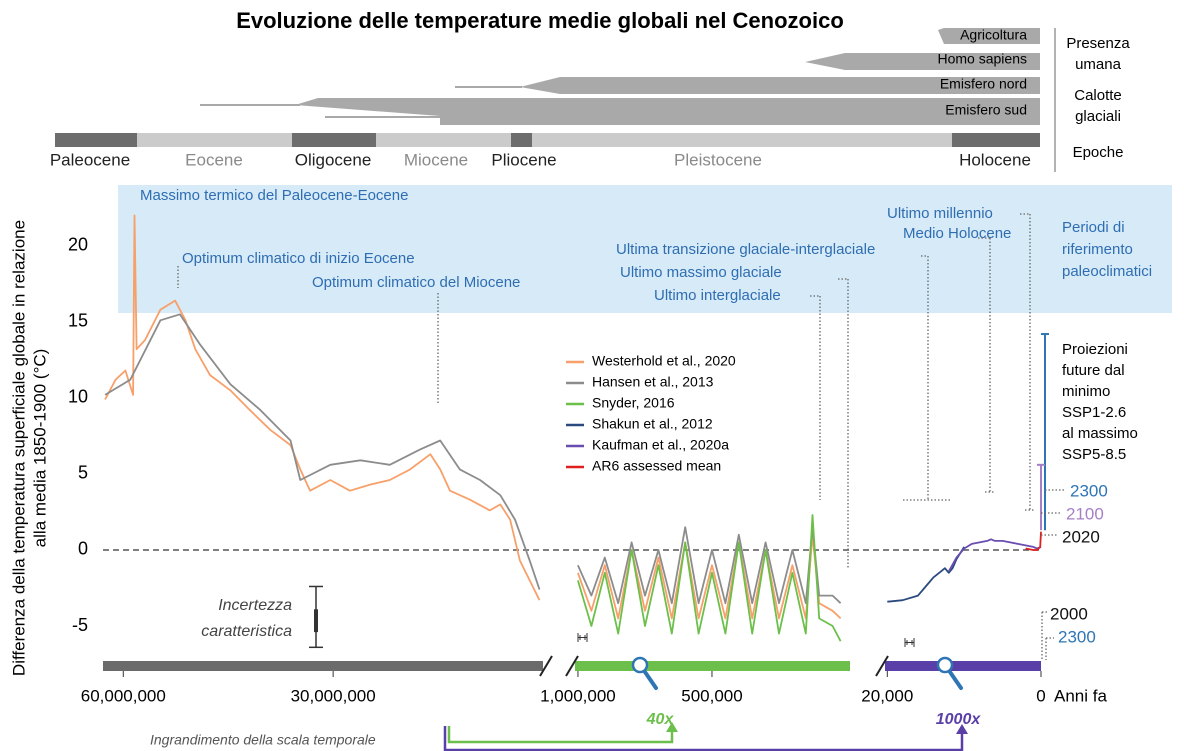 This screenshot has width=1184, height=751. What do you see at coordinates (1085, 513) in the screenshot?
I see `year-label: 2100` at bounding box center [1085, 513].